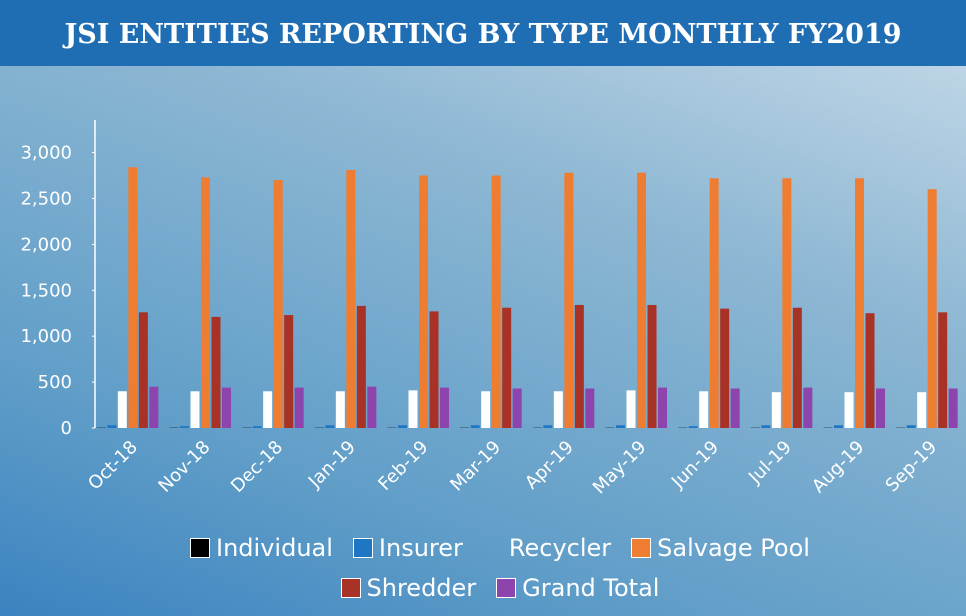 The height and width of the screenshot is (616, 966). I want to click on y-tick-label: 3,000, so click(46, 153).